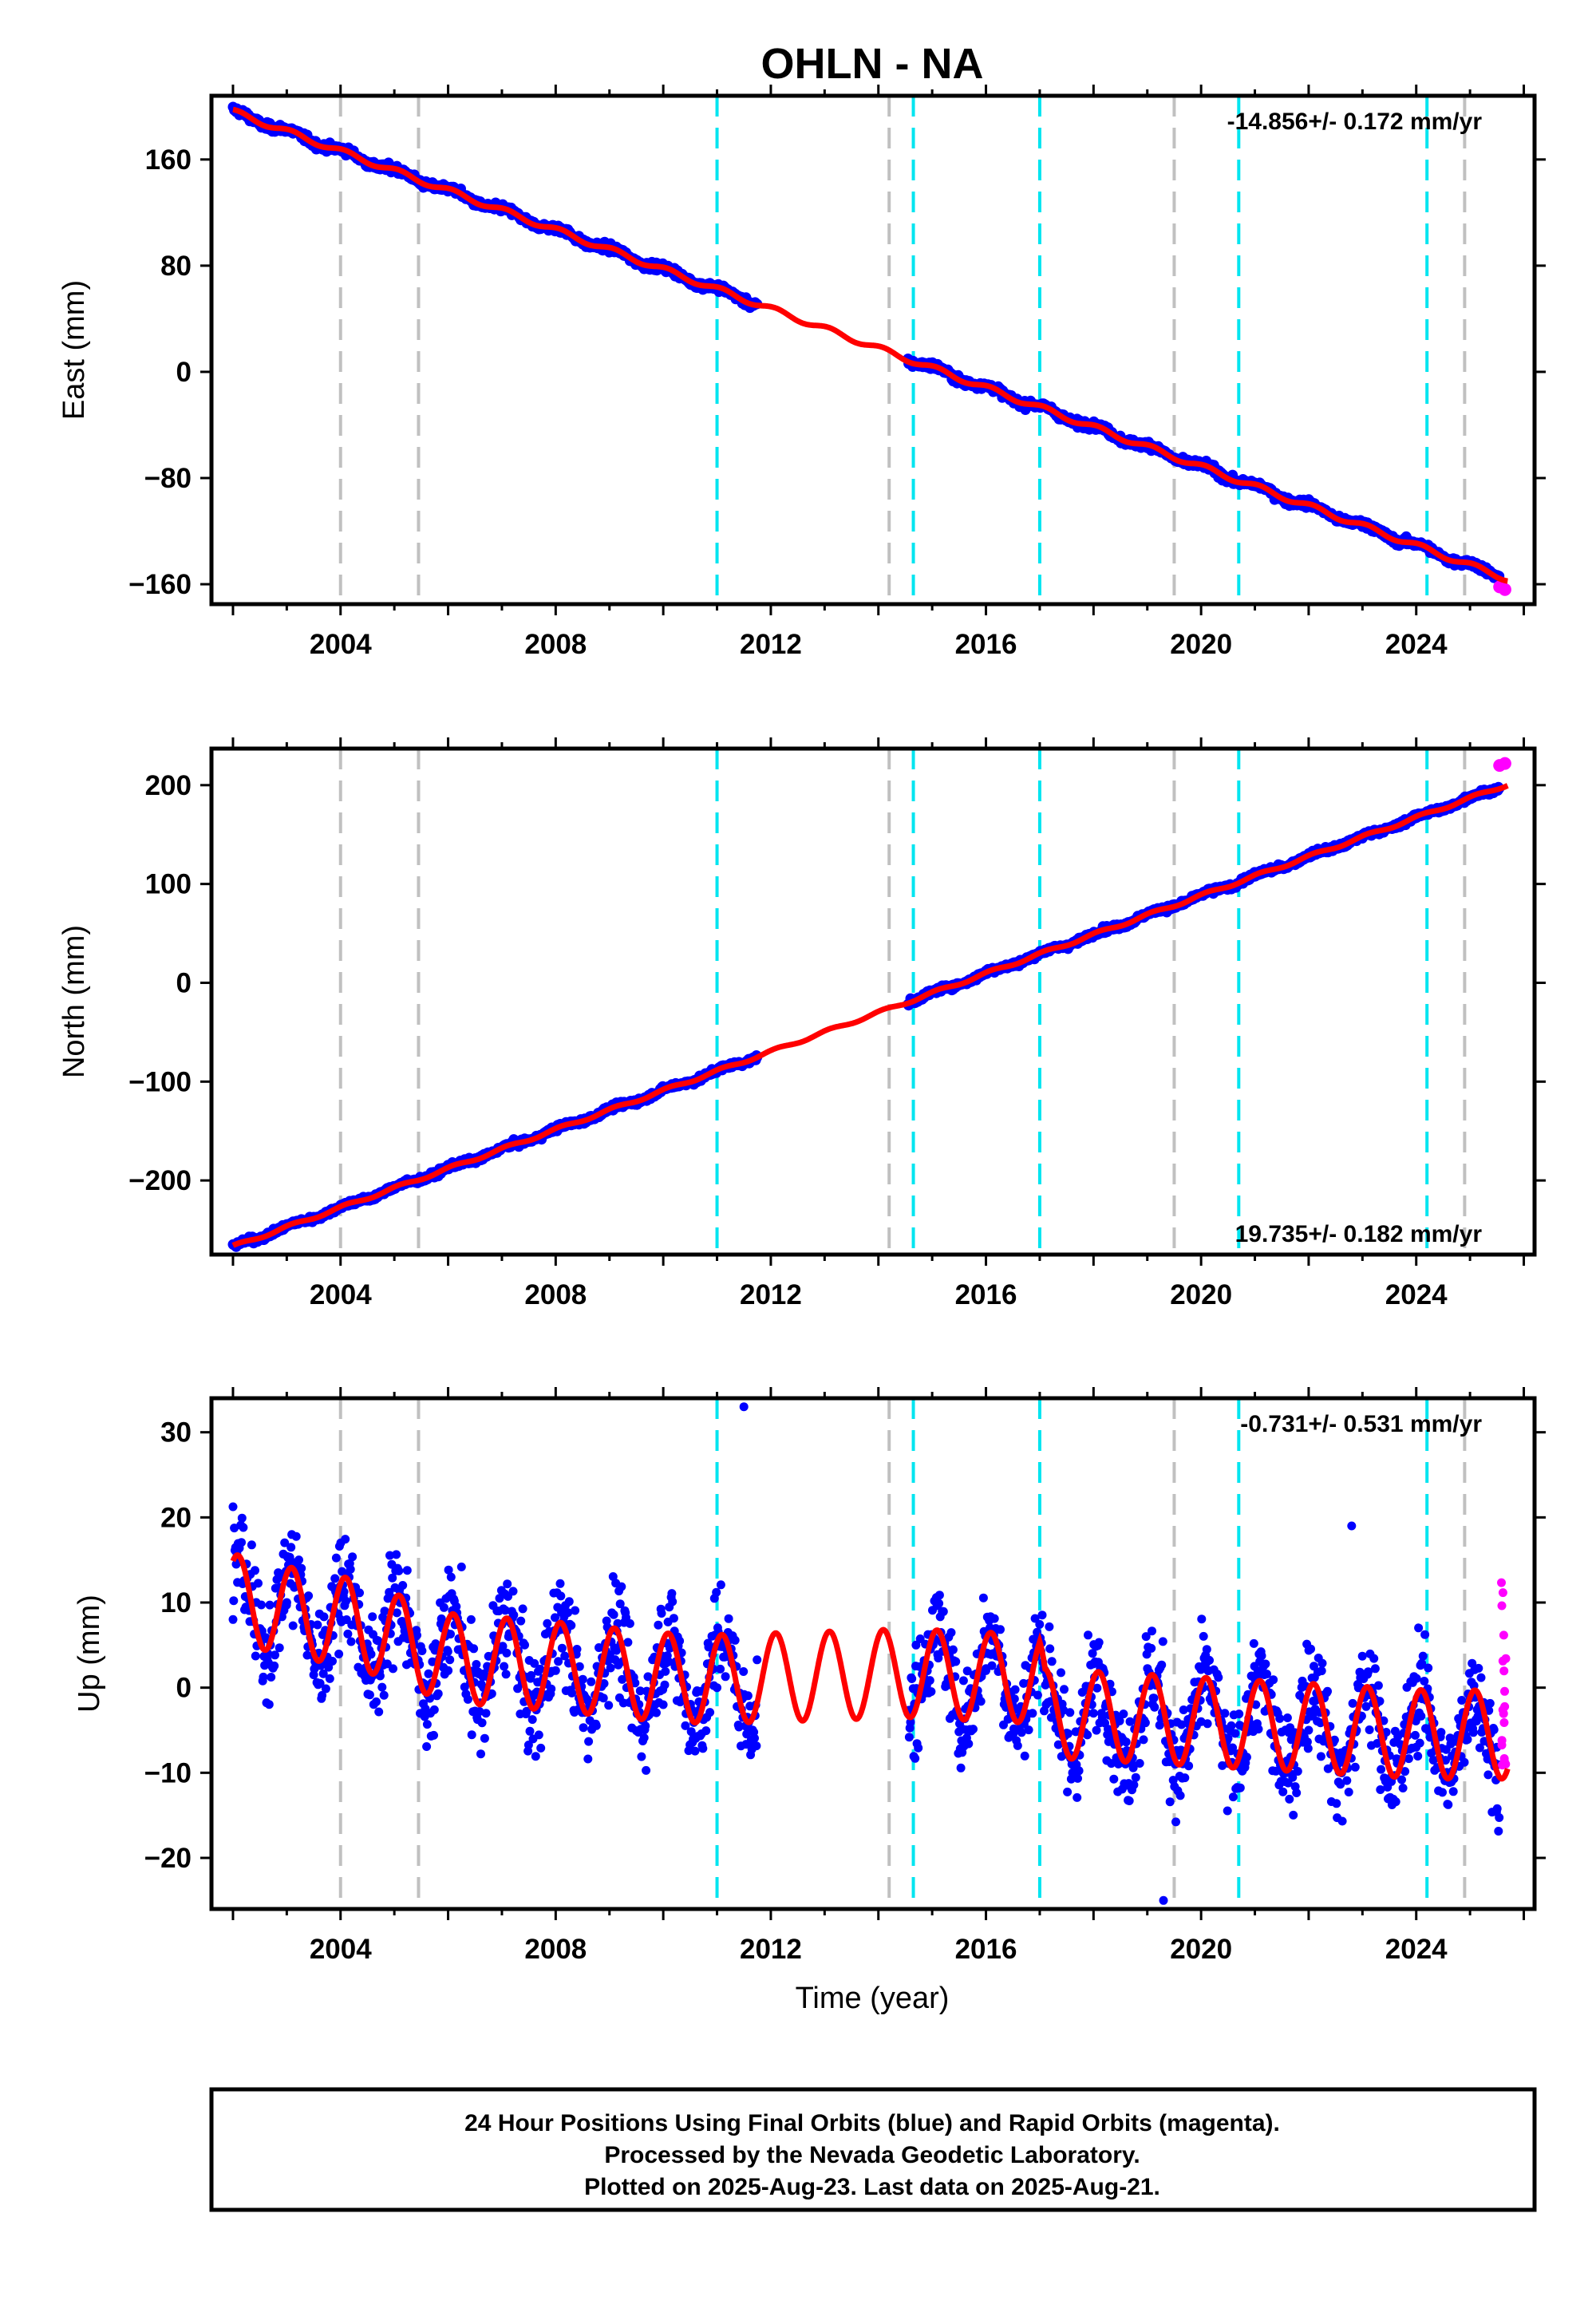 The image size is (1596, 2316). Describe the element at coordinates (74, 1001) in the screenshot. I see `y-axis-label: North (mm)` at that location.